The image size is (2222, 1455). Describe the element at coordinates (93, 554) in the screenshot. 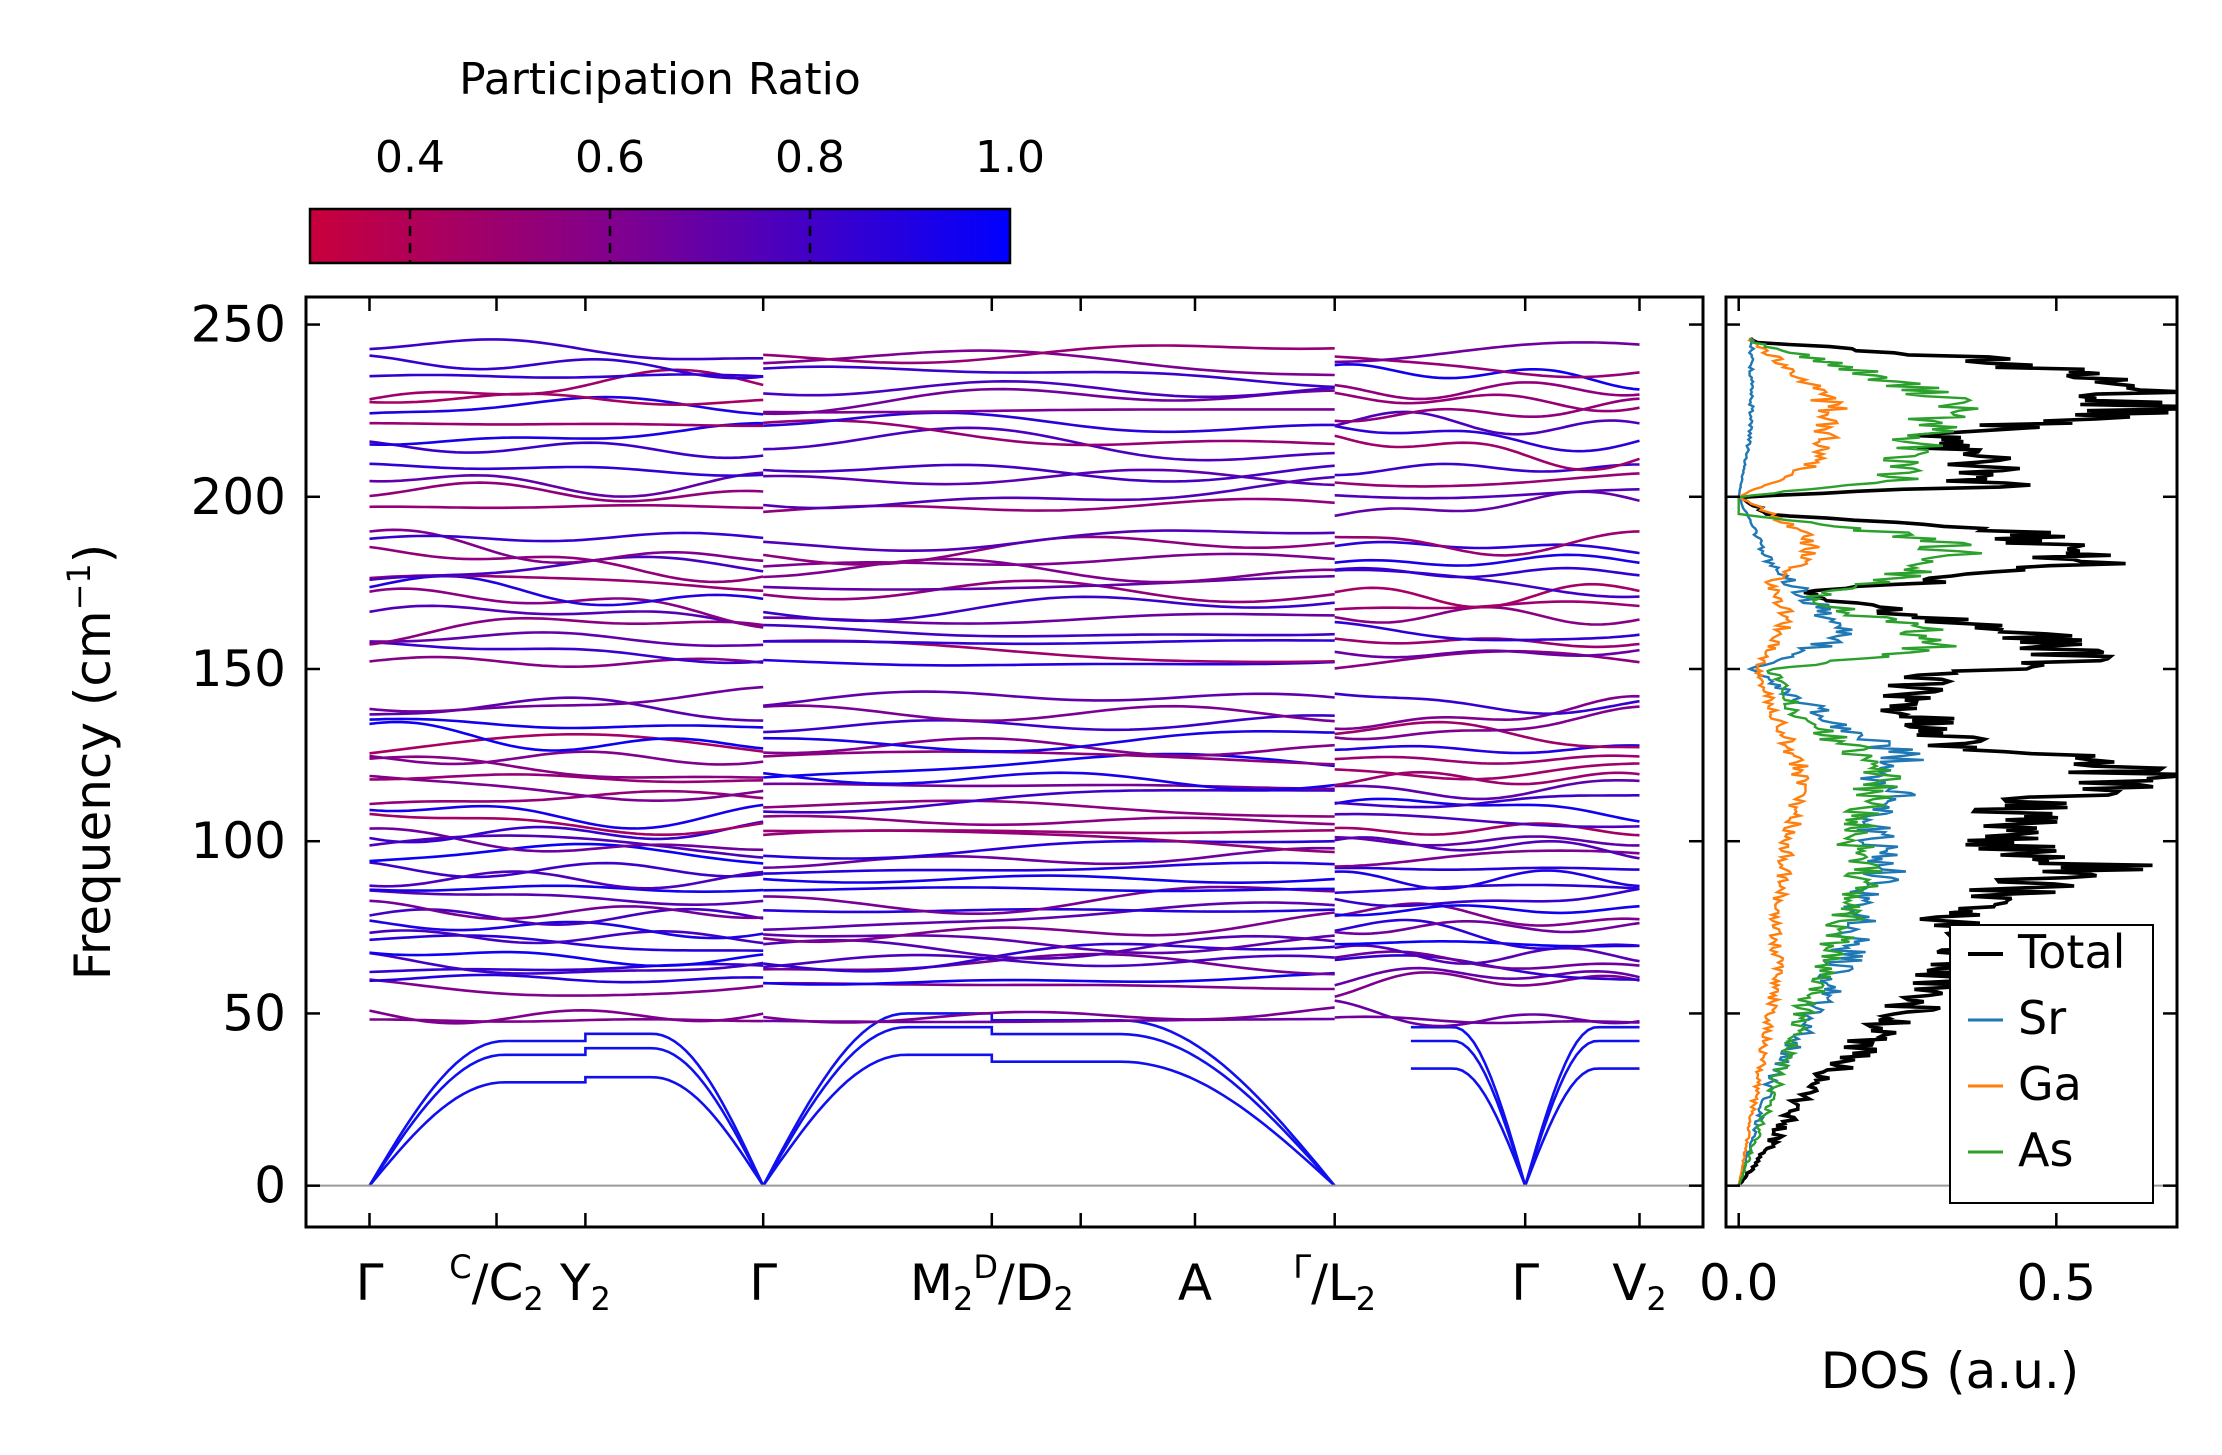

I see `y-axis-label-end: )` at that location.